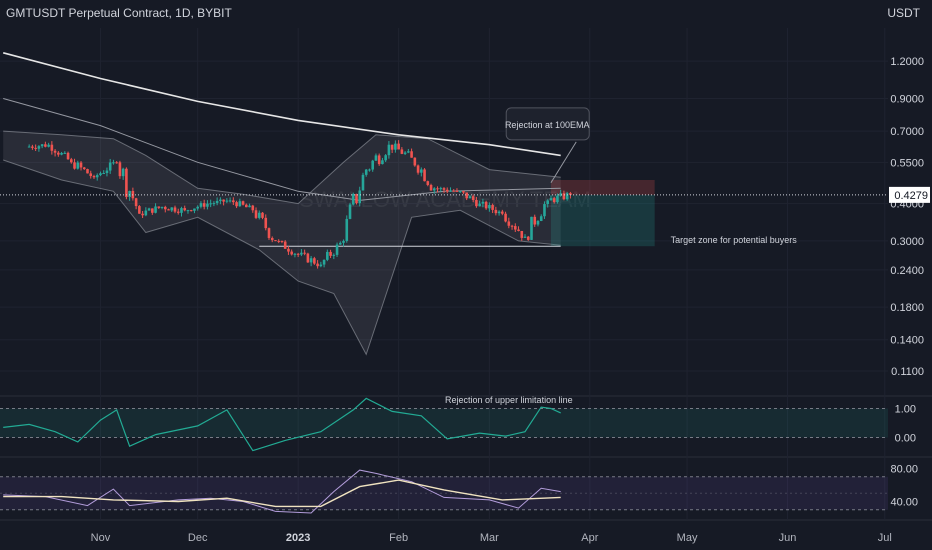  I want to click on rsi-pane, so click(444, 491).